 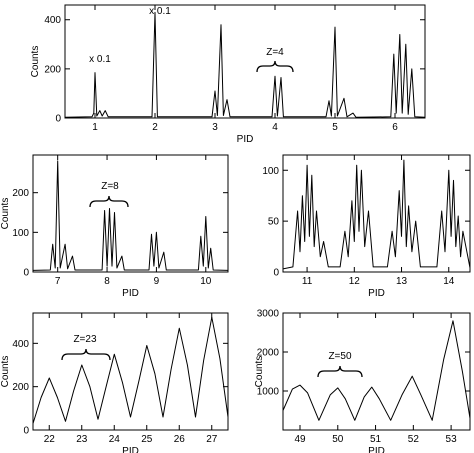 I want to click on y-tick-label: 1000, so click(x=268, y=392).